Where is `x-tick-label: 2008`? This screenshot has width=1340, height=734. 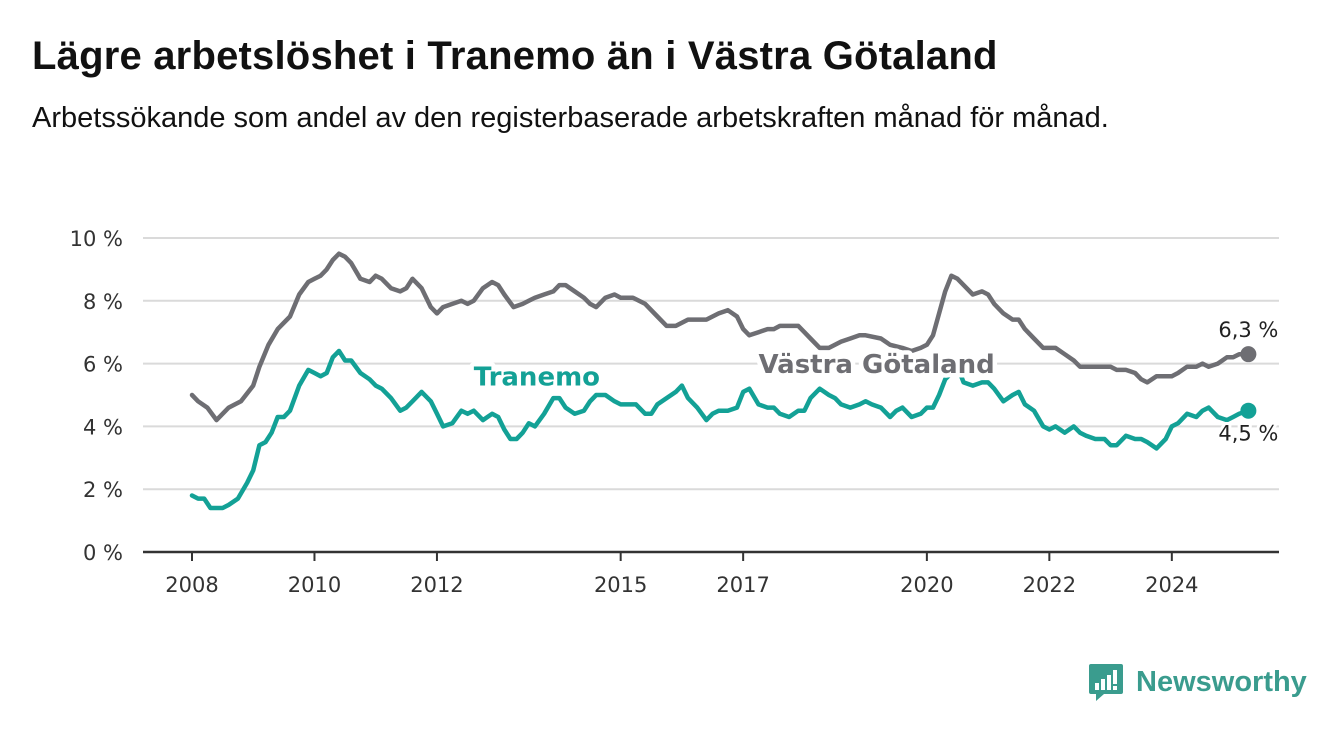 x-tick-label: 2008 is located at coordinates (191, 585).